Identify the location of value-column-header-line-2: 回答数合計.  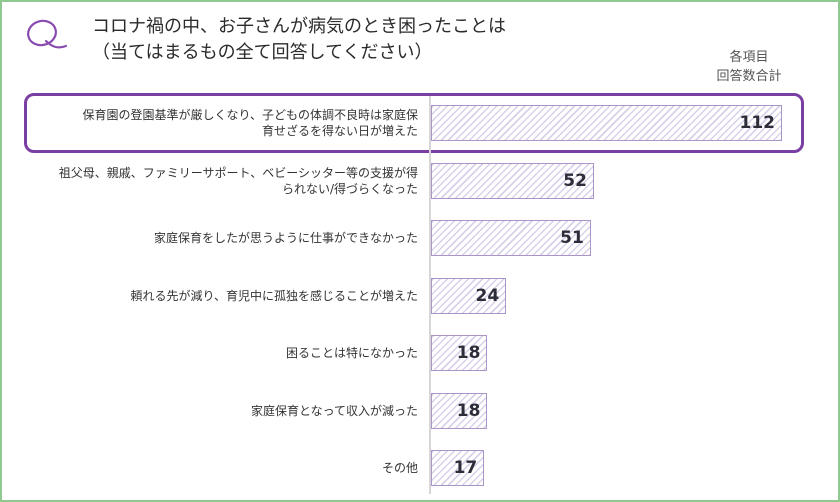
(749, 76).